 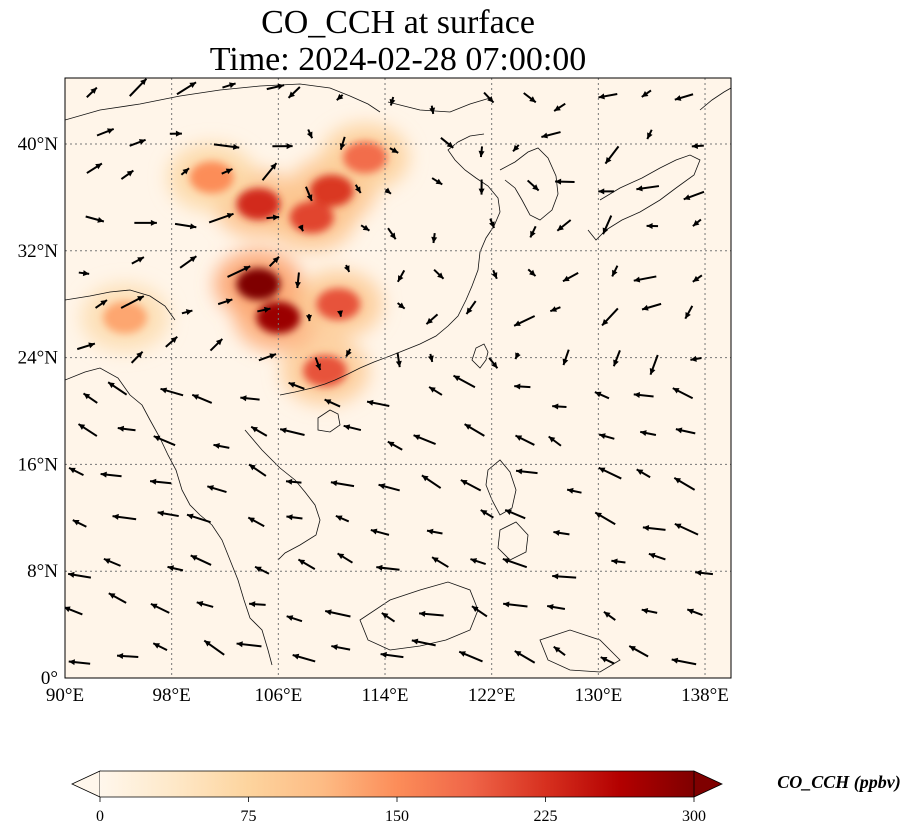 What do you see at coordinates (38, 464) in the screenshot?
I see `y-tick-label: 16°N` at bounding box center [38, 464].